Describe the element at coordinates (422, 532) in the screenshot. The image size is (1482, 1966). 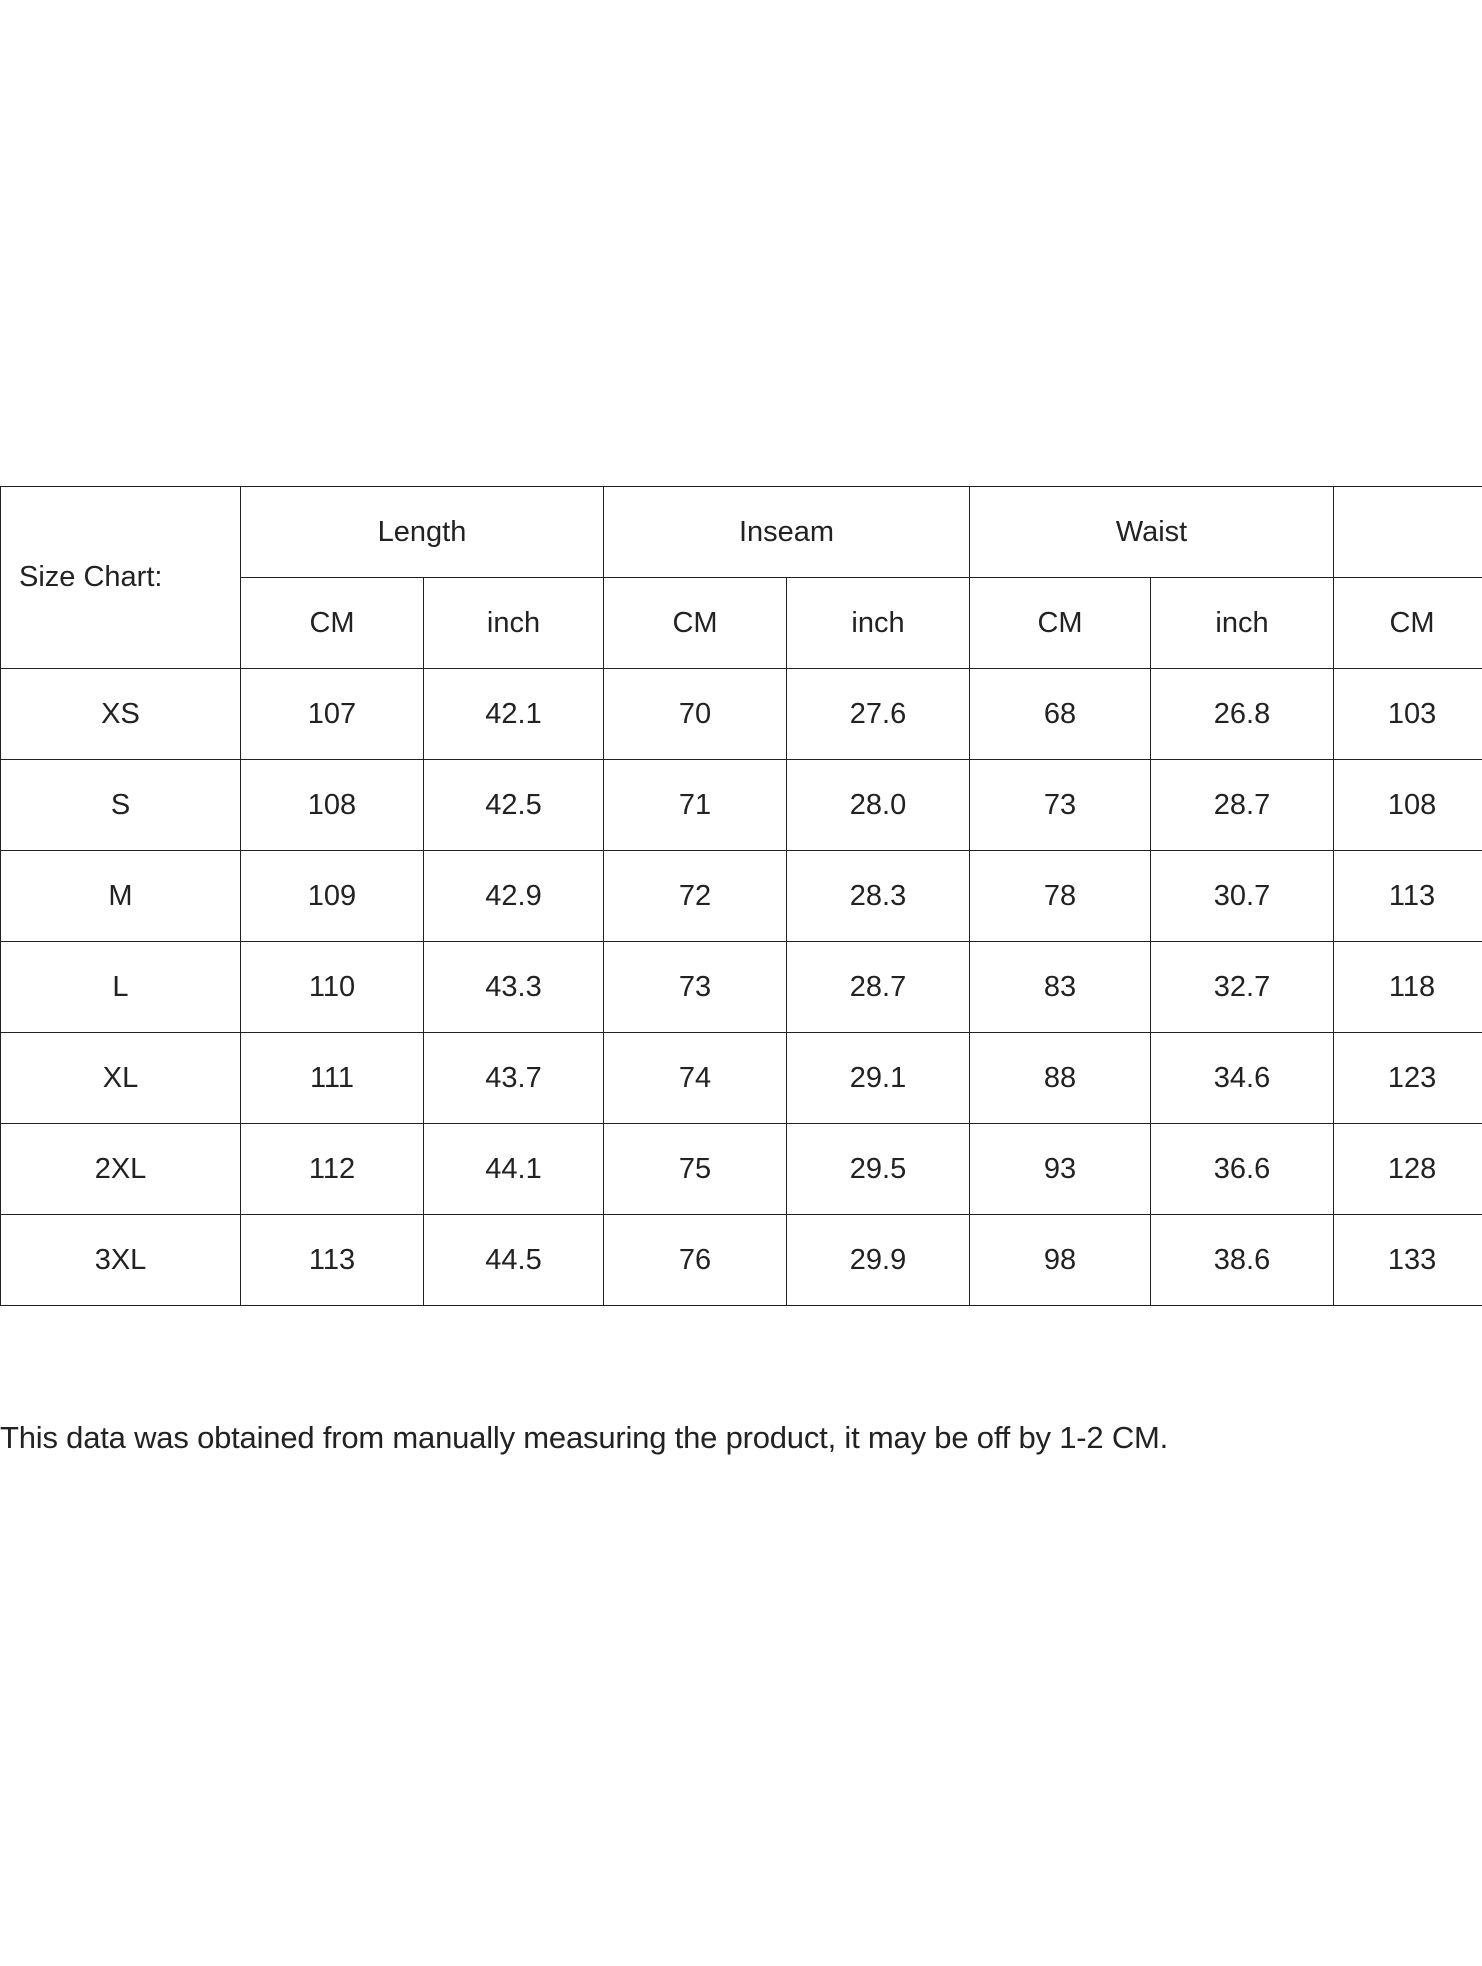
I see `group-header-length: Length` at that location.